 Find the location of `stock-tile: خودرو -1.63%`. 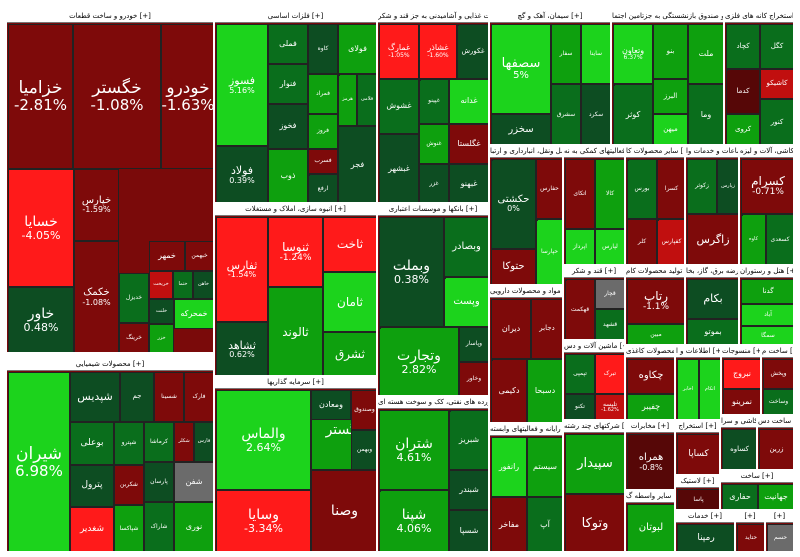

stock-tile: خودرو -1.63% is located at coordinates (187, 96).